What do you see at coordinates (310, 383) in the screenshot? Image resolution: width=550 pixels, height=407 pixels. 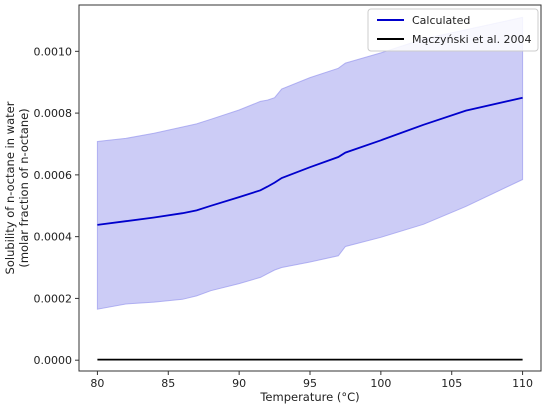 I see `x-tick-label: 95` at bounding box center [310, 383].